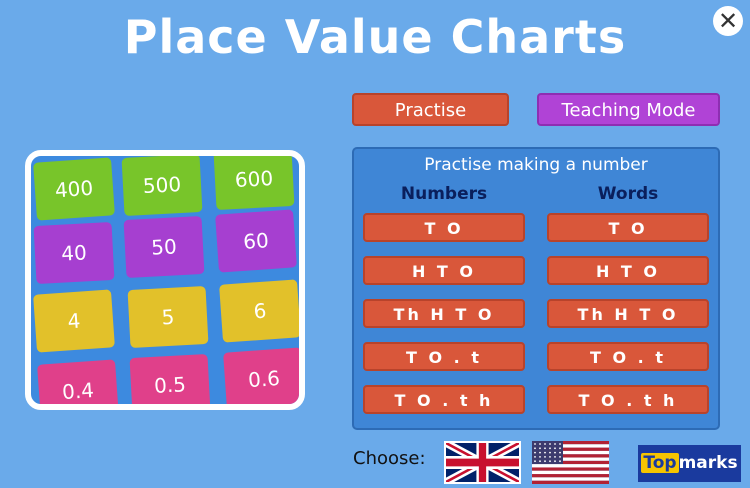 This screenshot has width=750, height=488. Describe the element at coordinates (170, 378) in the screenshot. I see `place-value-tile: 0.5` at that location.